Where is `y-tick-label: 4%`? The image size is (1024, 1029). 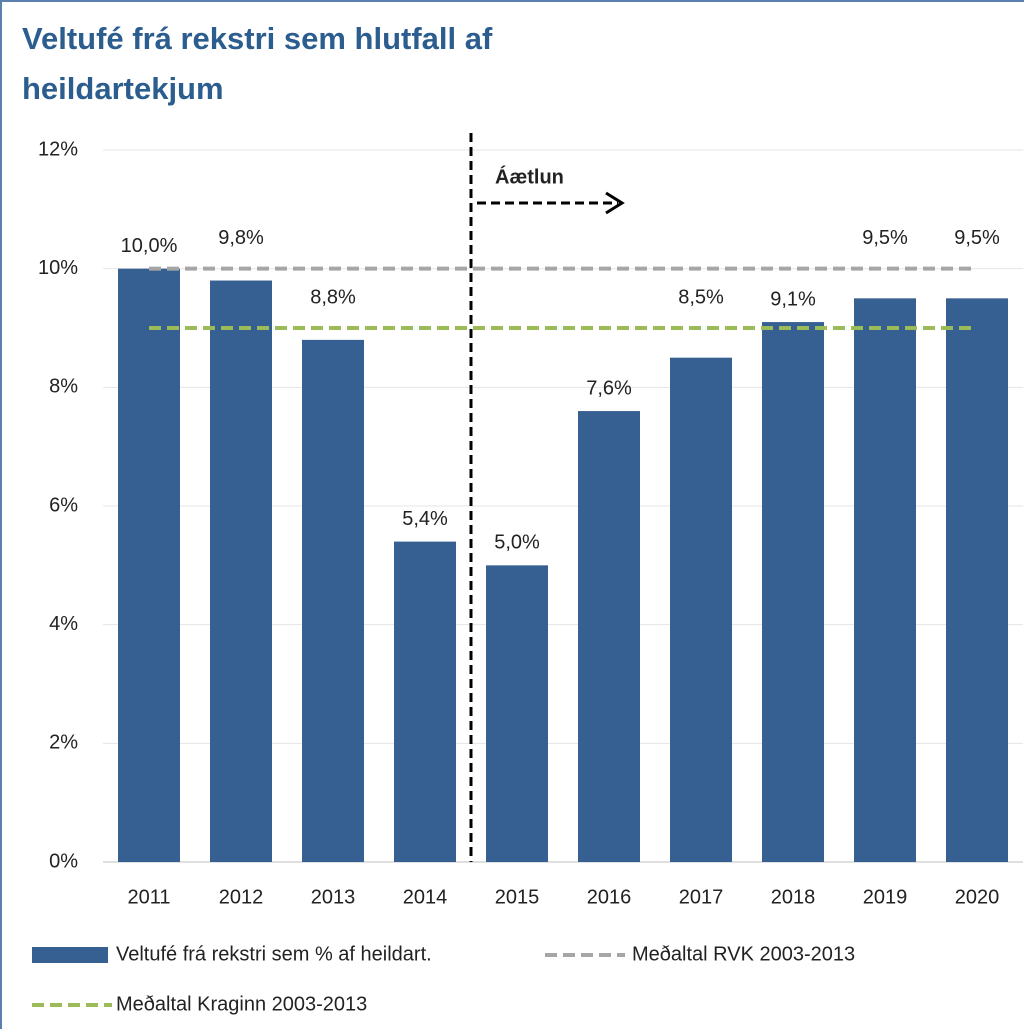
y-tick-label: 4% is located at coordinates (63, 624).